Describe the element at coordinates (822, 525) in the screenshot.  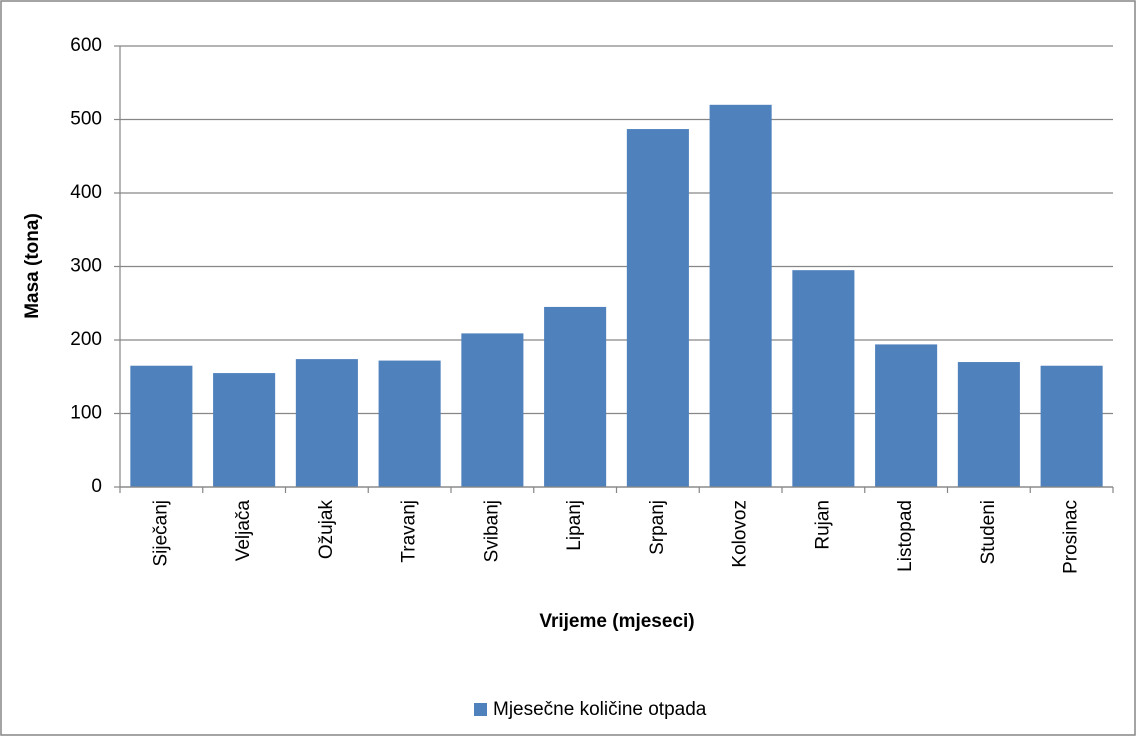
I see `x-tick-label: Rujan` at that location.